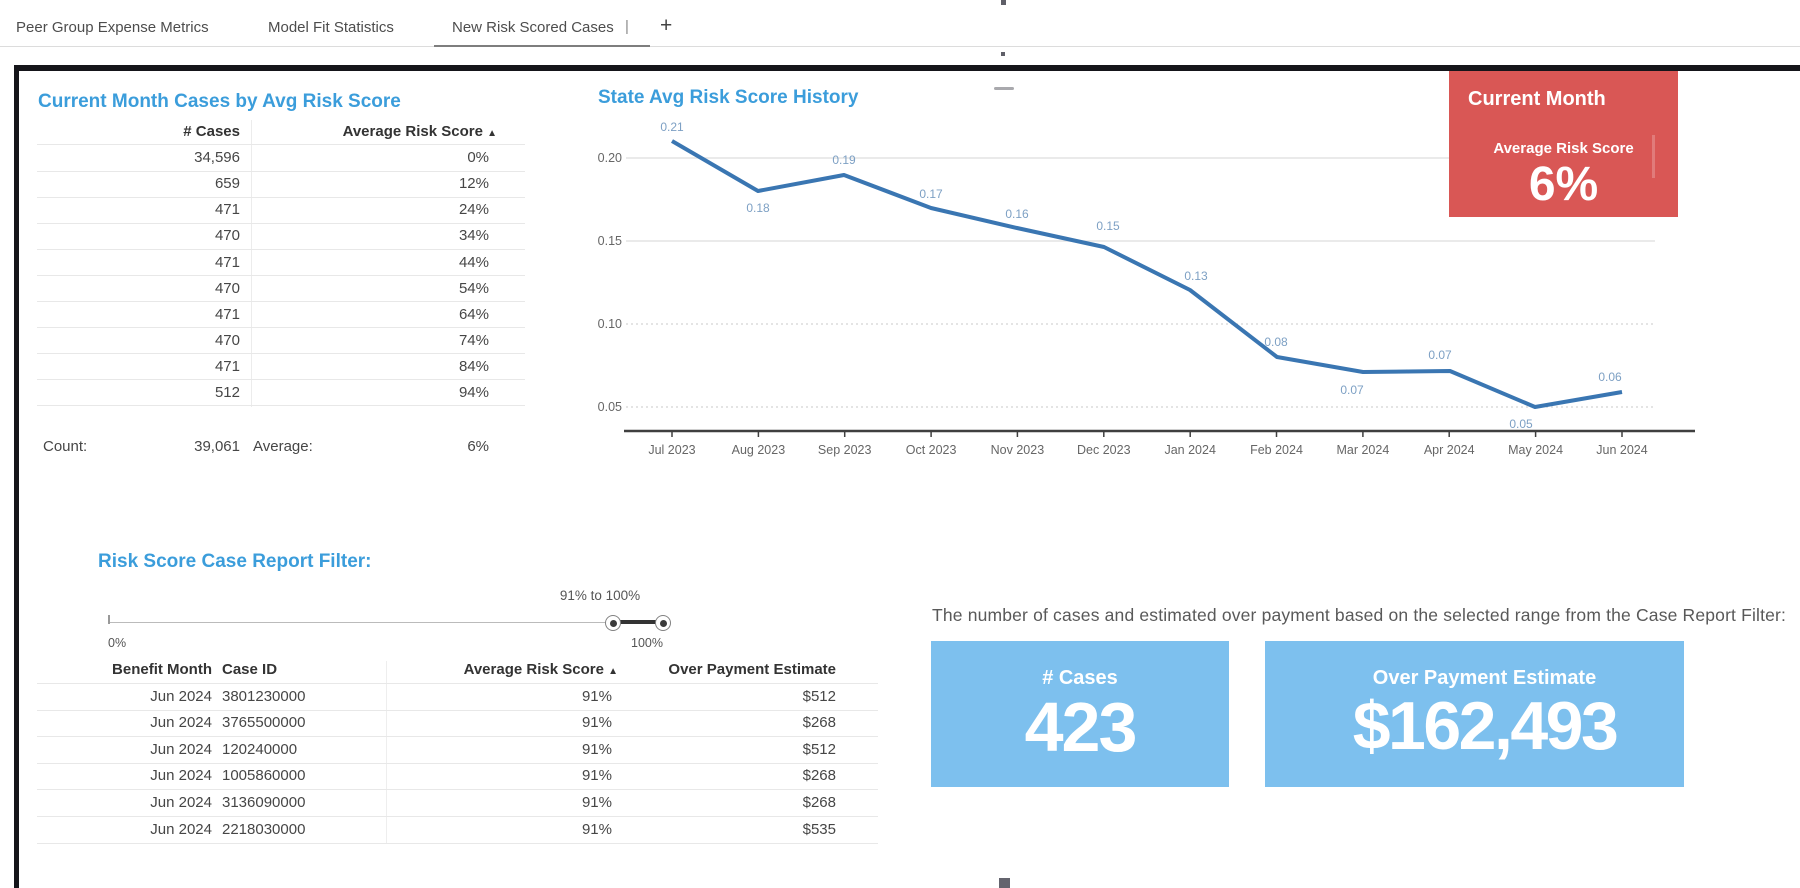  Describe the element at coordinates (671, 450) in the screenshot. I see `svg-text: Jul 2023` at that location.